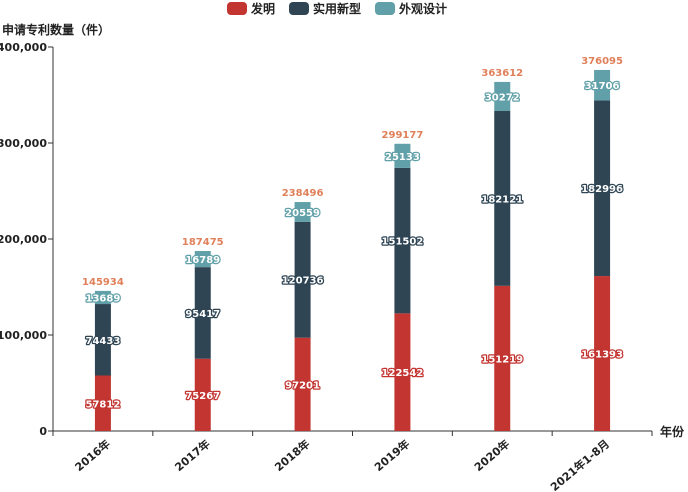 Image resolution: width=688 pixels, height=492 pixels. I want to click on y-tick-label: 0, so click(43, 431).